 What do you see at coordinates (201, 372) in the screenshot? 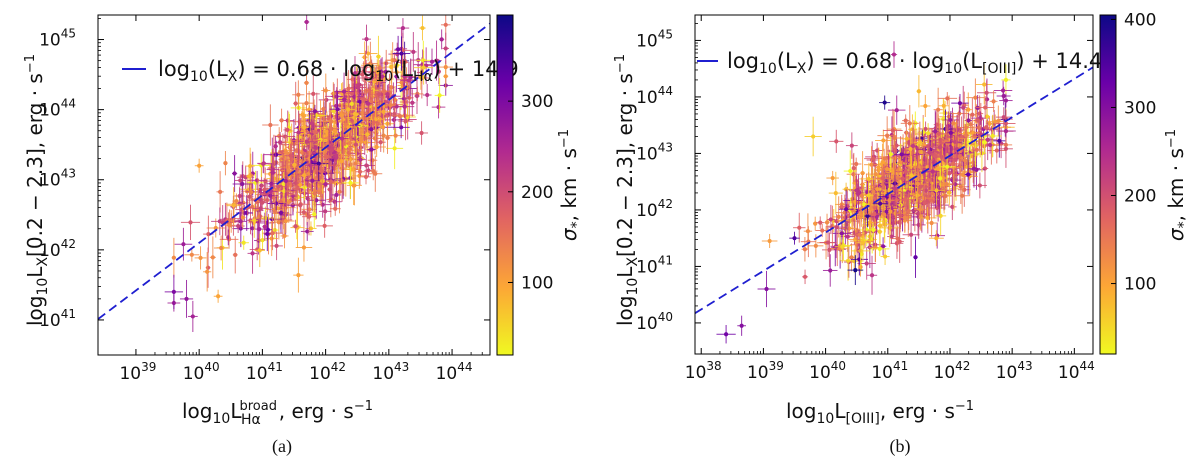
I see `panel-a-x-tick-label: 1040` at bounding box center [201, 372].